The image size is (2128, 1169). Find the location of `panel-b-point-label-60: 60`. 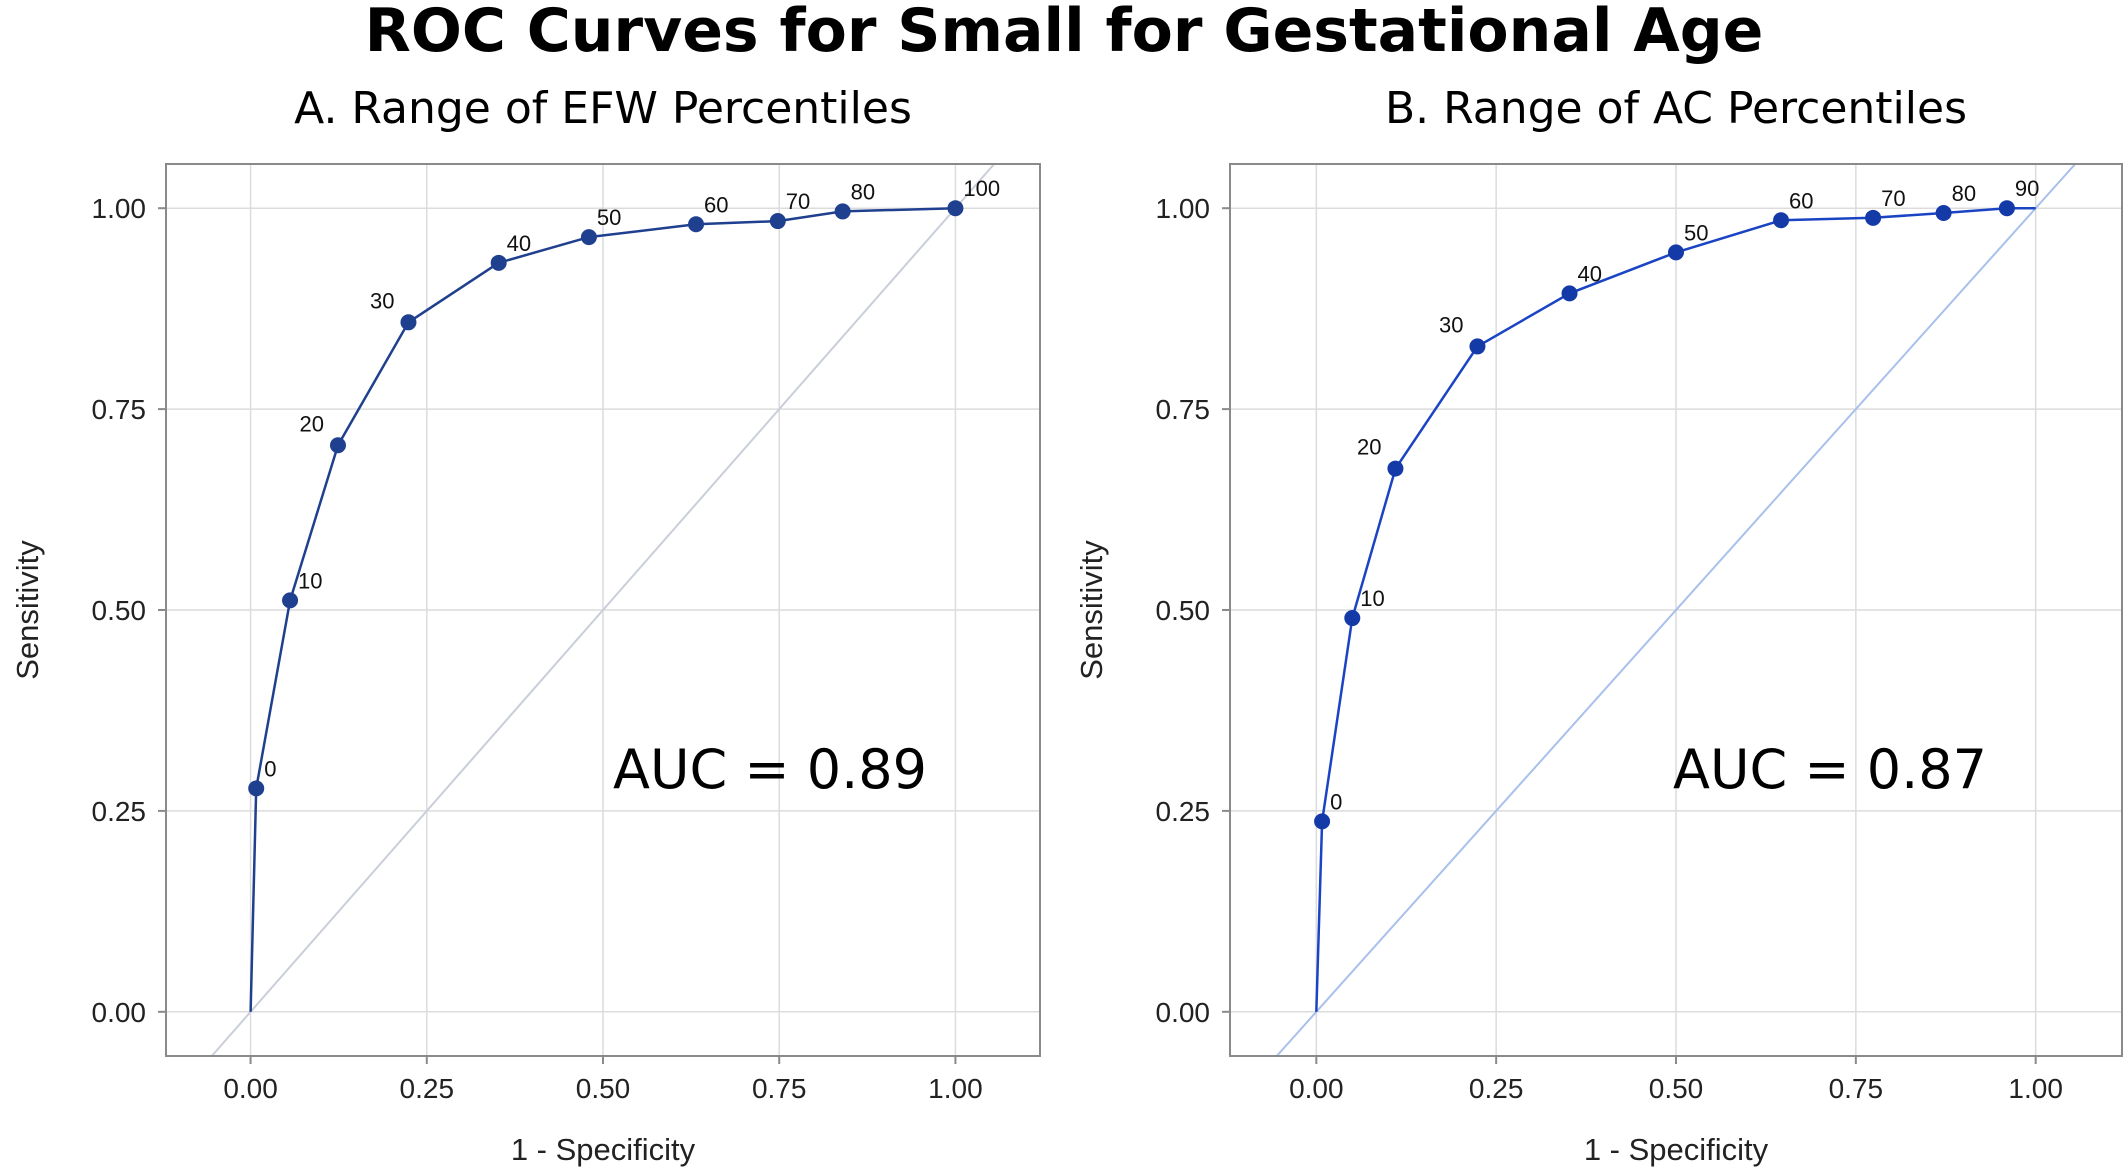

panel-b-point-label-60: 60 is located at coordinates (1801, 200).